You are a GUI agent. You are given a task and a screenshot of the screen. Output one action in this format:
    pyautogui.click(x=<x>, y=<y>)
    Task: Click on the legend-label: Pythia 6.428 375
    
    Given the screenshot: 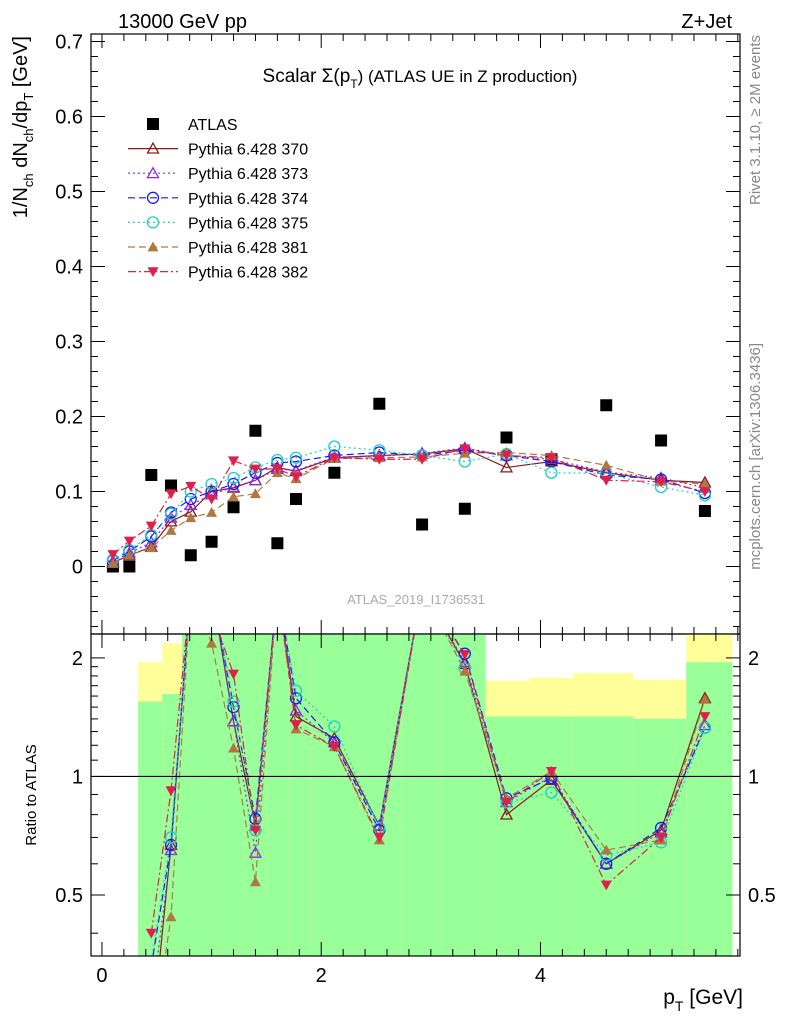 What is the action you would take?
    pyautogui.click(x=248, y=223)
    